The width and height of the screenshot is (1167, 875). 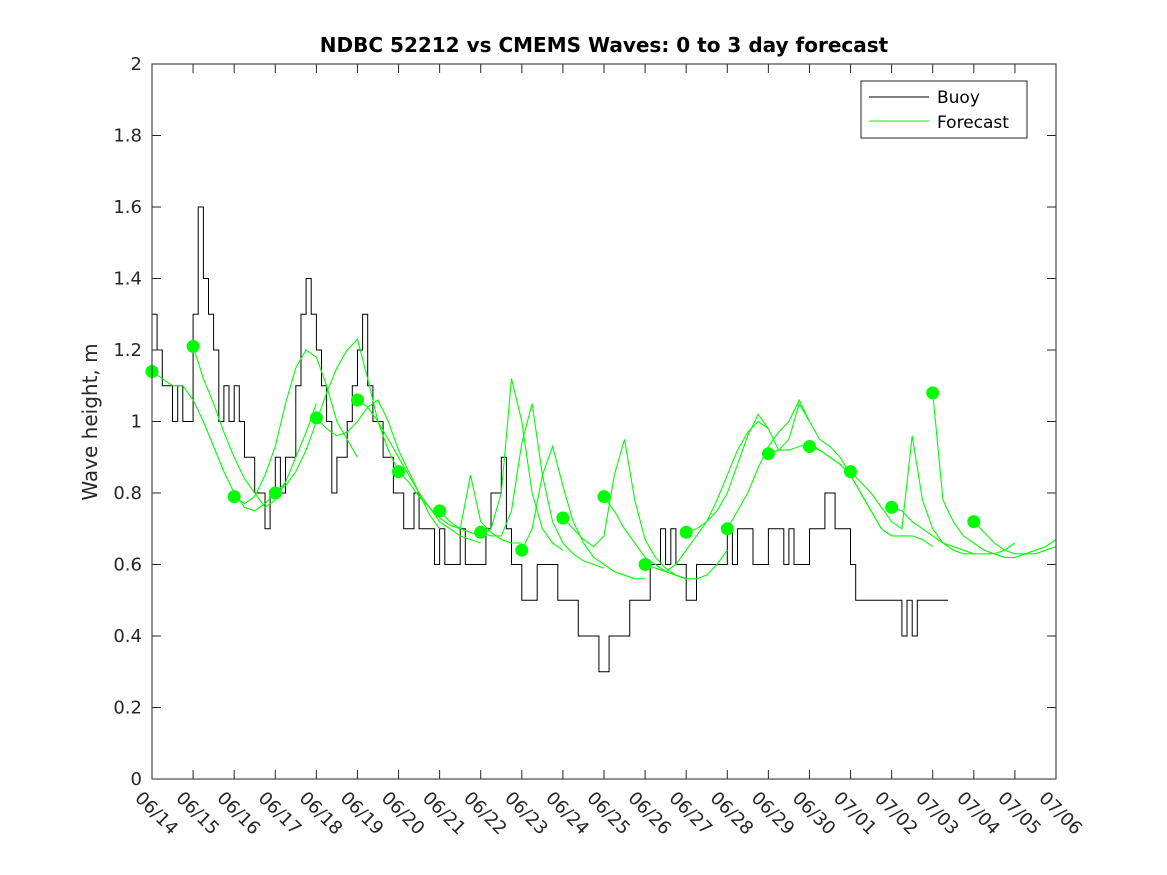 I want to click on x-tick-label: 06/15, so click(x=198, y=814).